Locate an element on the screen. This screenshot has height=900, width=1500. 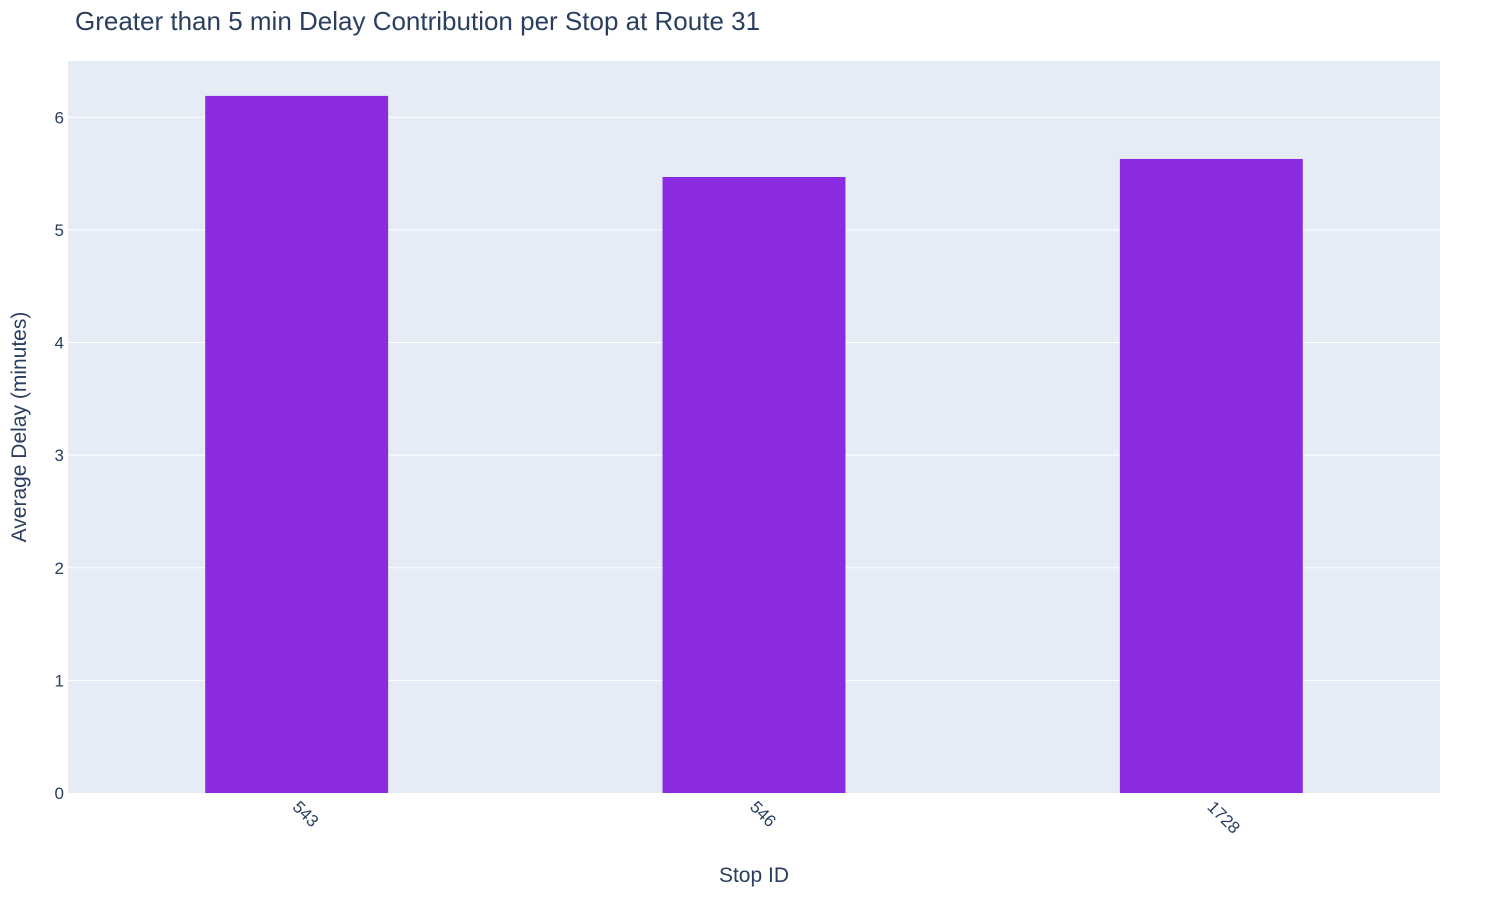
y-tick-label: 2 is located at coordinates (59, 568).